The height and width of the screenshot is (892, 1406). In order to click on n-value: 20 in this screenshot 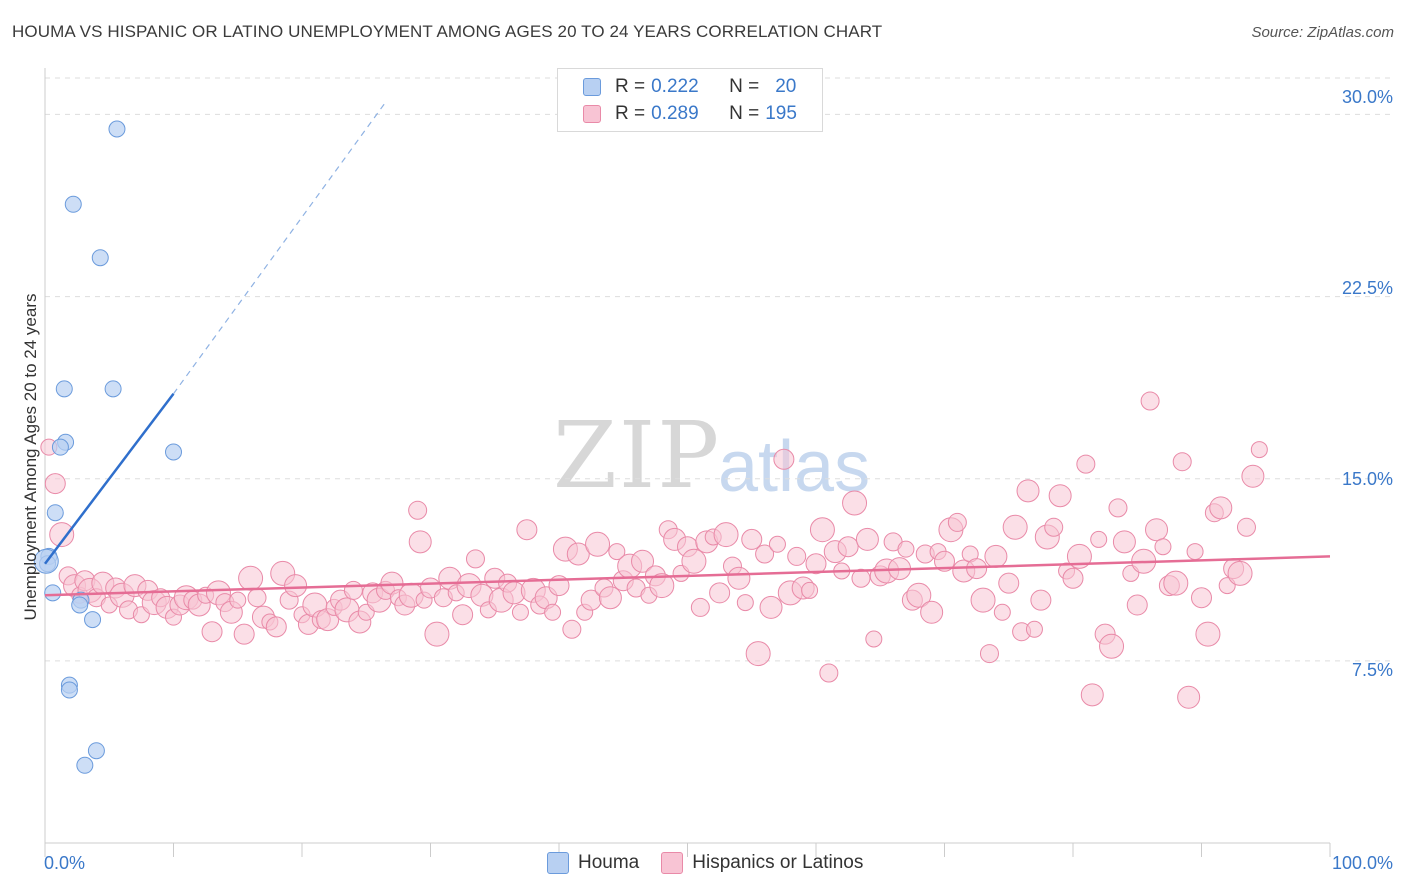, I will do `click(786, 86)`.